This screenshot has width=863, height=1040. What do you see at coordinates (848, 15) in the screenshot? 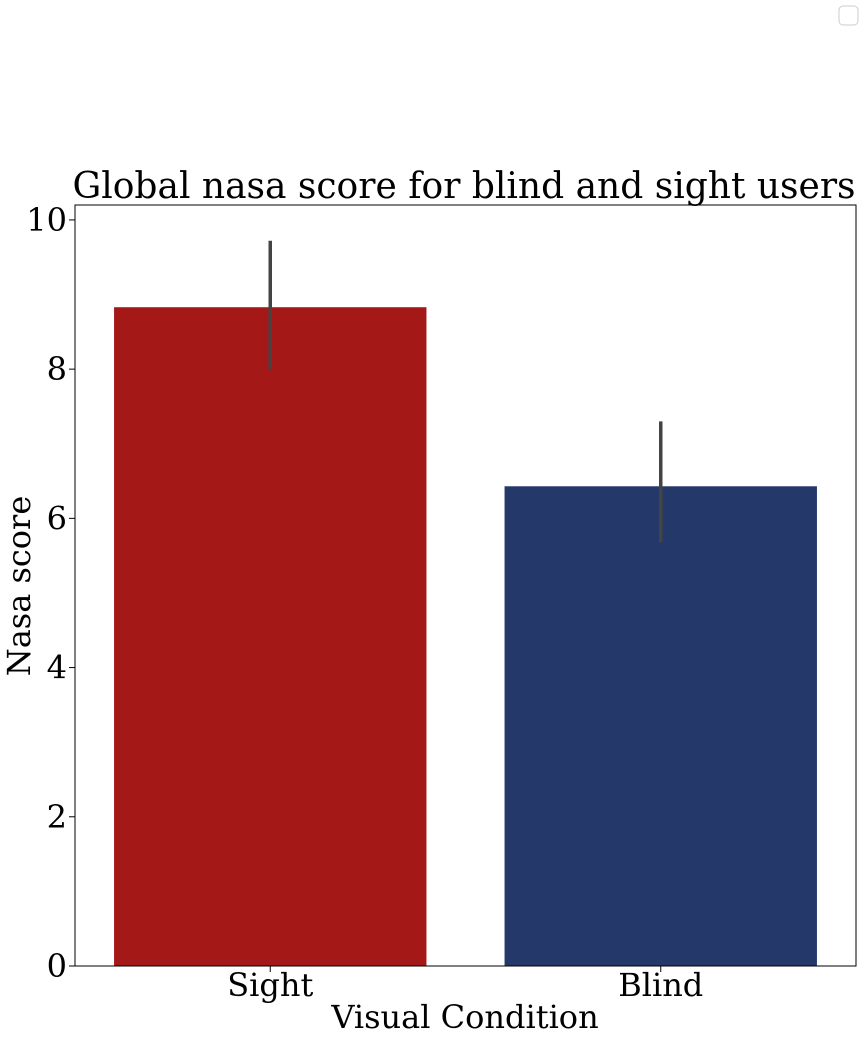
I see `legend-box` at bounding box center [848, 15].